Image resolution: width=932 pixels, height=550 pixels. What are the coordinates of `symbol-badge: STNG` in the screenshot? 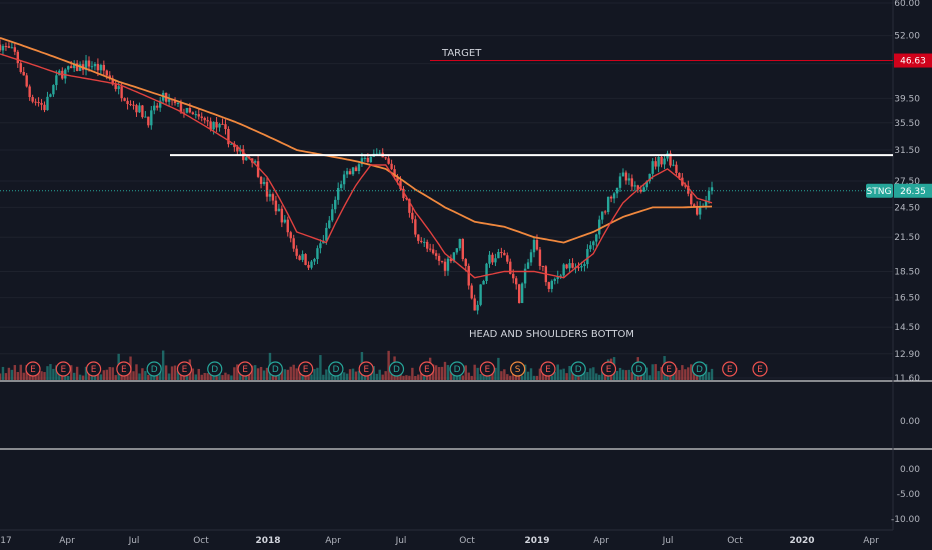 It's located at (879, 190).